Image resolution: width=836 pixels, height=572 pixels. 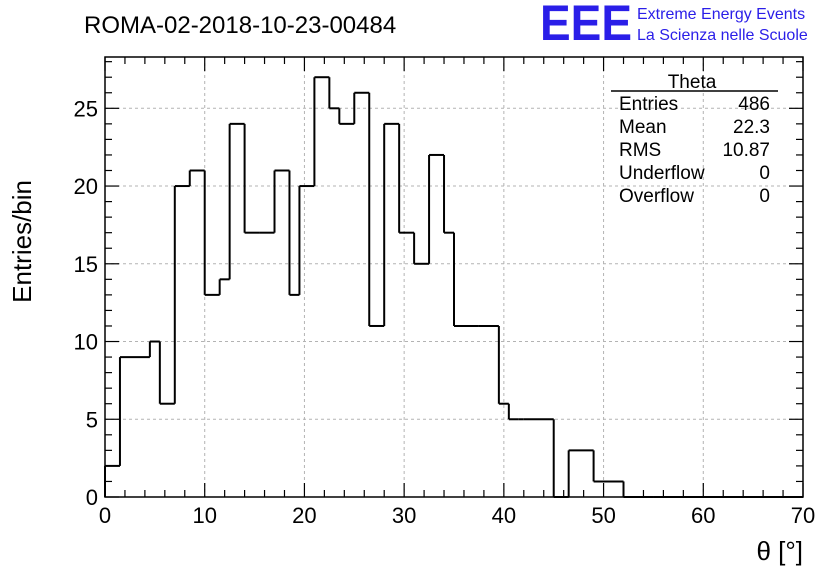 What do you see at coordinates (404, 515) in the screenshot?
I see `x-tick-label: 30` at bounding box center [404, 515].